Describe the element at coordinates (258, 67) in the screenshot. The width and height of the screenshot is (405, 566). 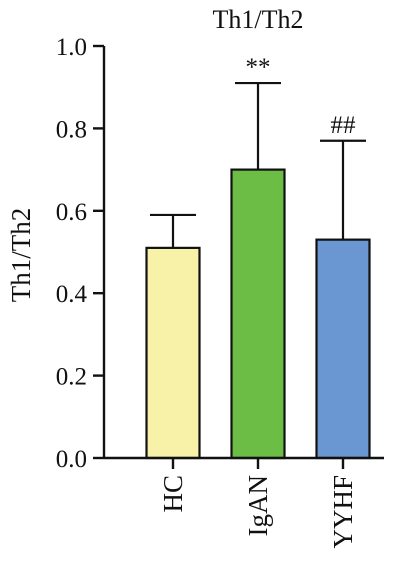
I see `significance-label: **` at that location.